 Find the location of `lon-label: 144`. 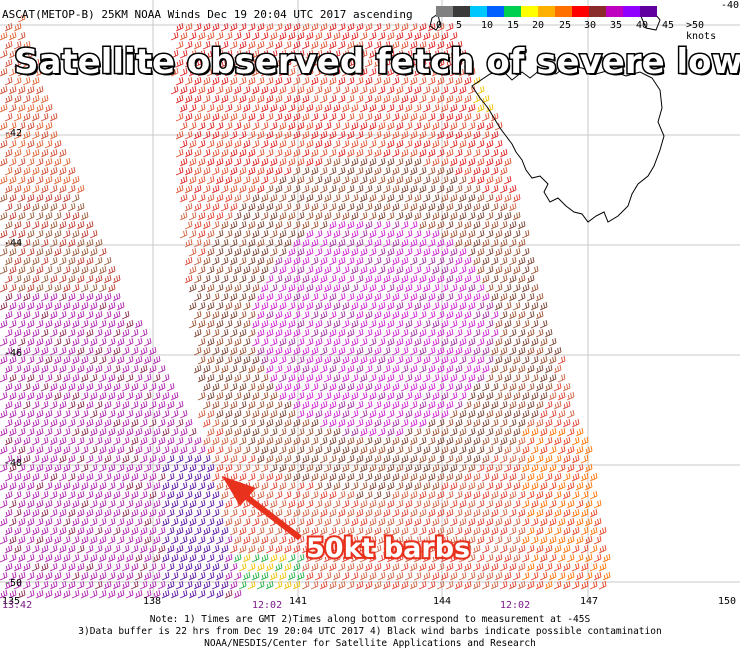

lon-label: 144 is located at coordinates (442, 601).